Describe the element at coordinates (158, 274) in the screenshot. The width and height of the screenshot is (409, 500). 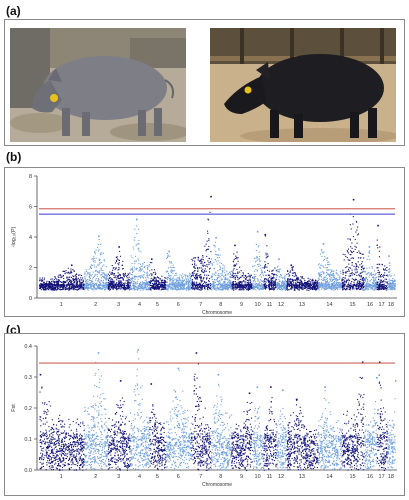
I see `chromosome-5-points` at that location.